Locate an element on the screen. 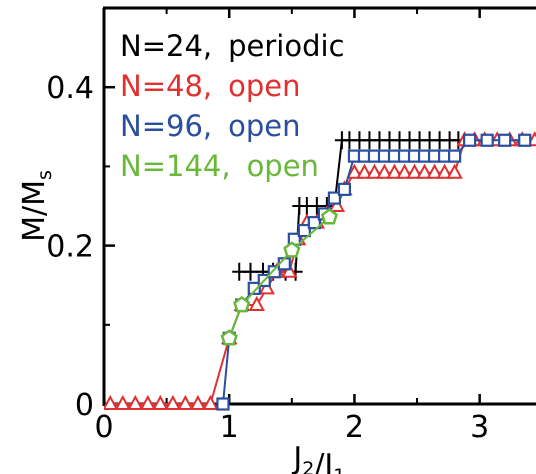  legend-n48: N=48, open is located at coordinates (210, 86).